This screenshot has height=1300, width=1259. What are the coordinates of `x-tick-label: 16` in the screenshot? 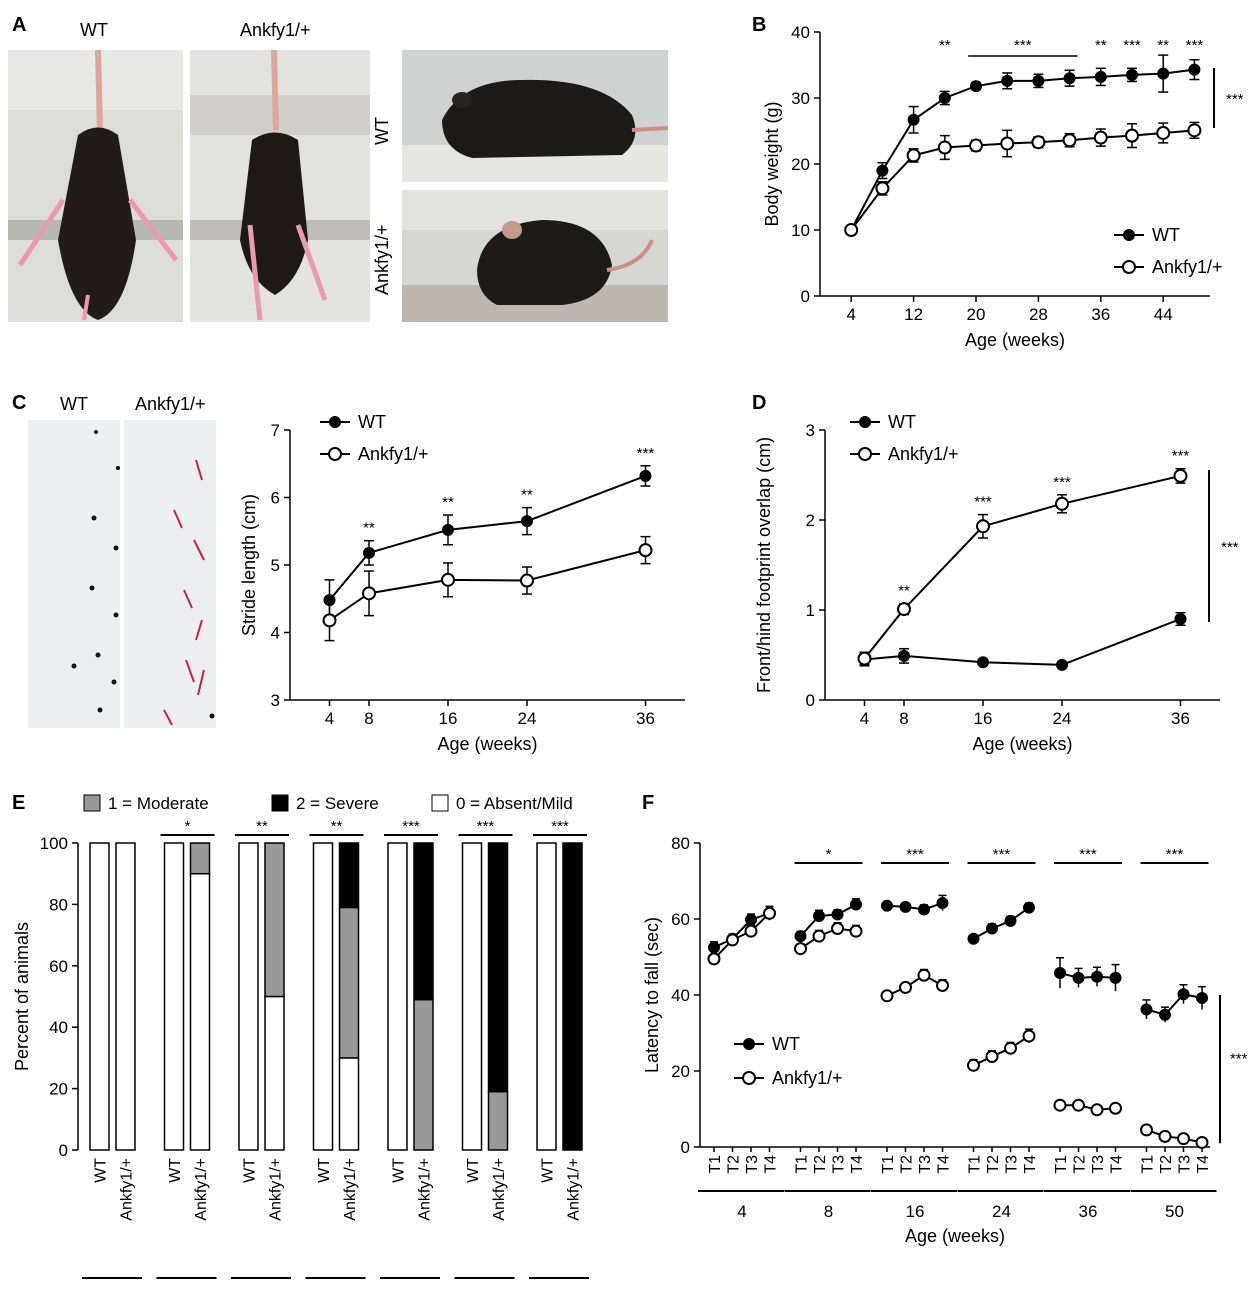 It's located at (983, 718).